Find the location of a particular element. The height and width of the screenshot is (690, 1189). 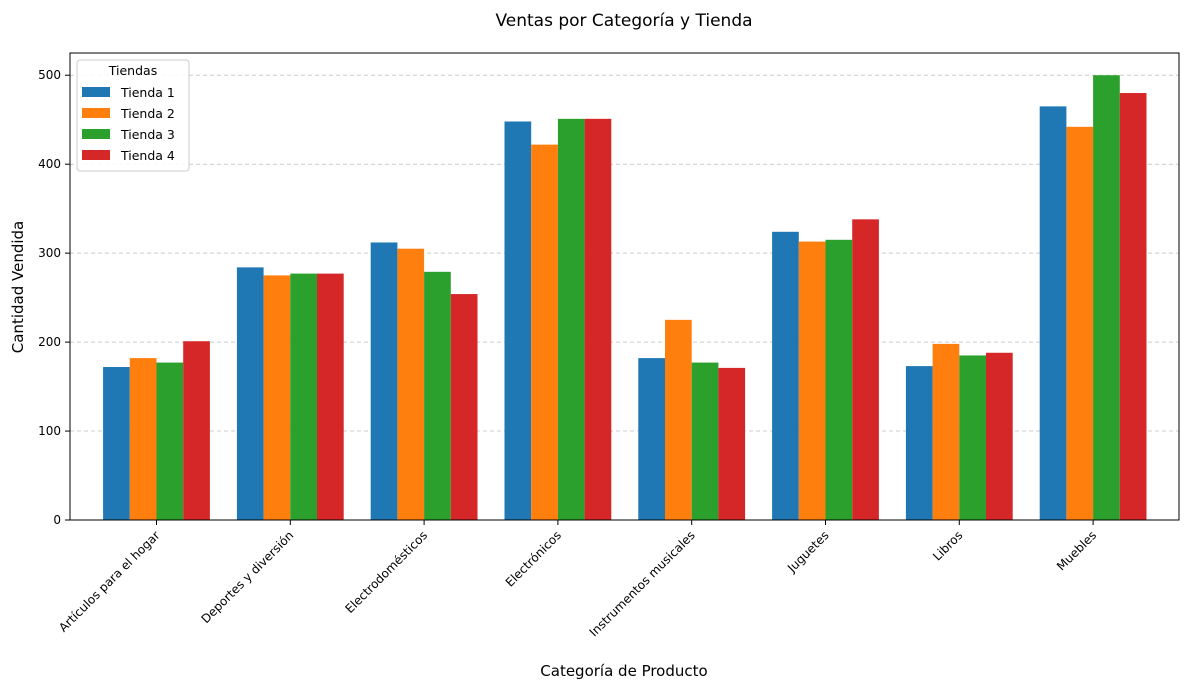

y-axis: 0 100 200 300 400 500 is located at coordinates (54, 297).